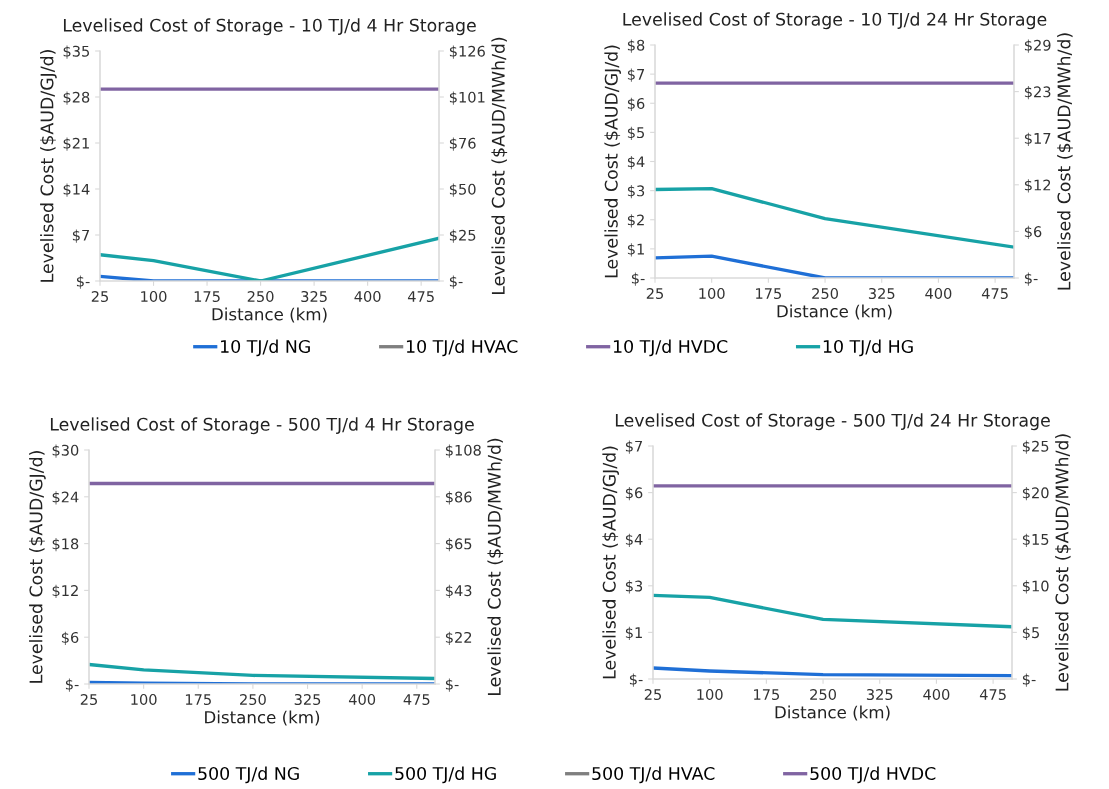  I want to click on chart-title: Levelised Cost of Storage - 500 TJ/d 4 Hr Storage, so click(262, 426).